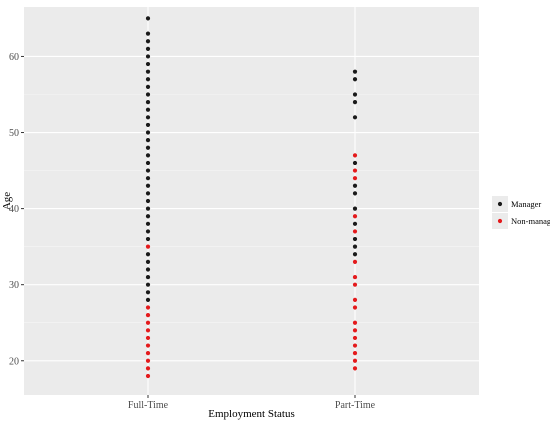 Image resolution: width=550 pixels, height=421 pixels. Describe the element at coordinates (14, 361) in the screenshot. I see `y-tick-label: 20` at that location.